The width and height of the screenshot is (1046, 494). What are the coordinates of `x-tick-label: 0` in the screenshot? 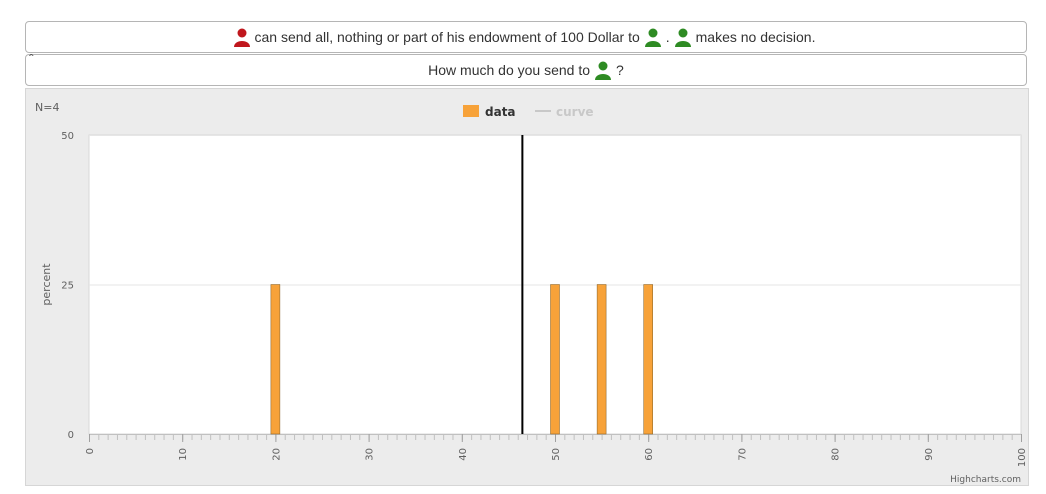 It's located at (90, 451).